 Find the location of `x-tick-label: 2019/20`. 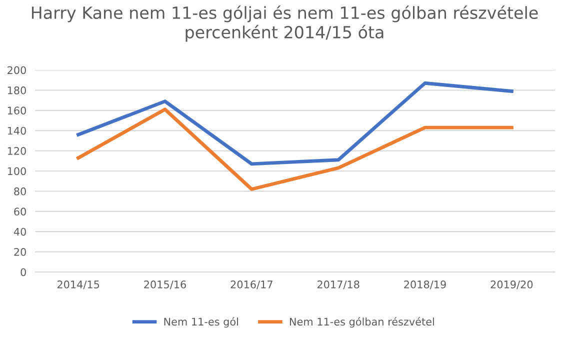

x-tick-label: 2019/20 is located at coordinates (511, 285).